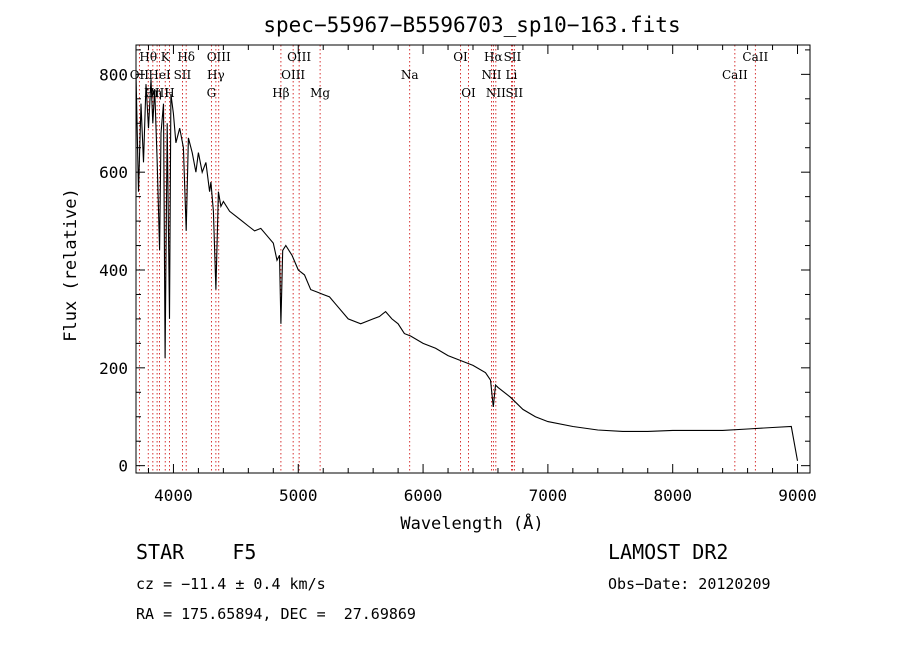  I want to click on line-label-12: Hβ, so click(280, 93).